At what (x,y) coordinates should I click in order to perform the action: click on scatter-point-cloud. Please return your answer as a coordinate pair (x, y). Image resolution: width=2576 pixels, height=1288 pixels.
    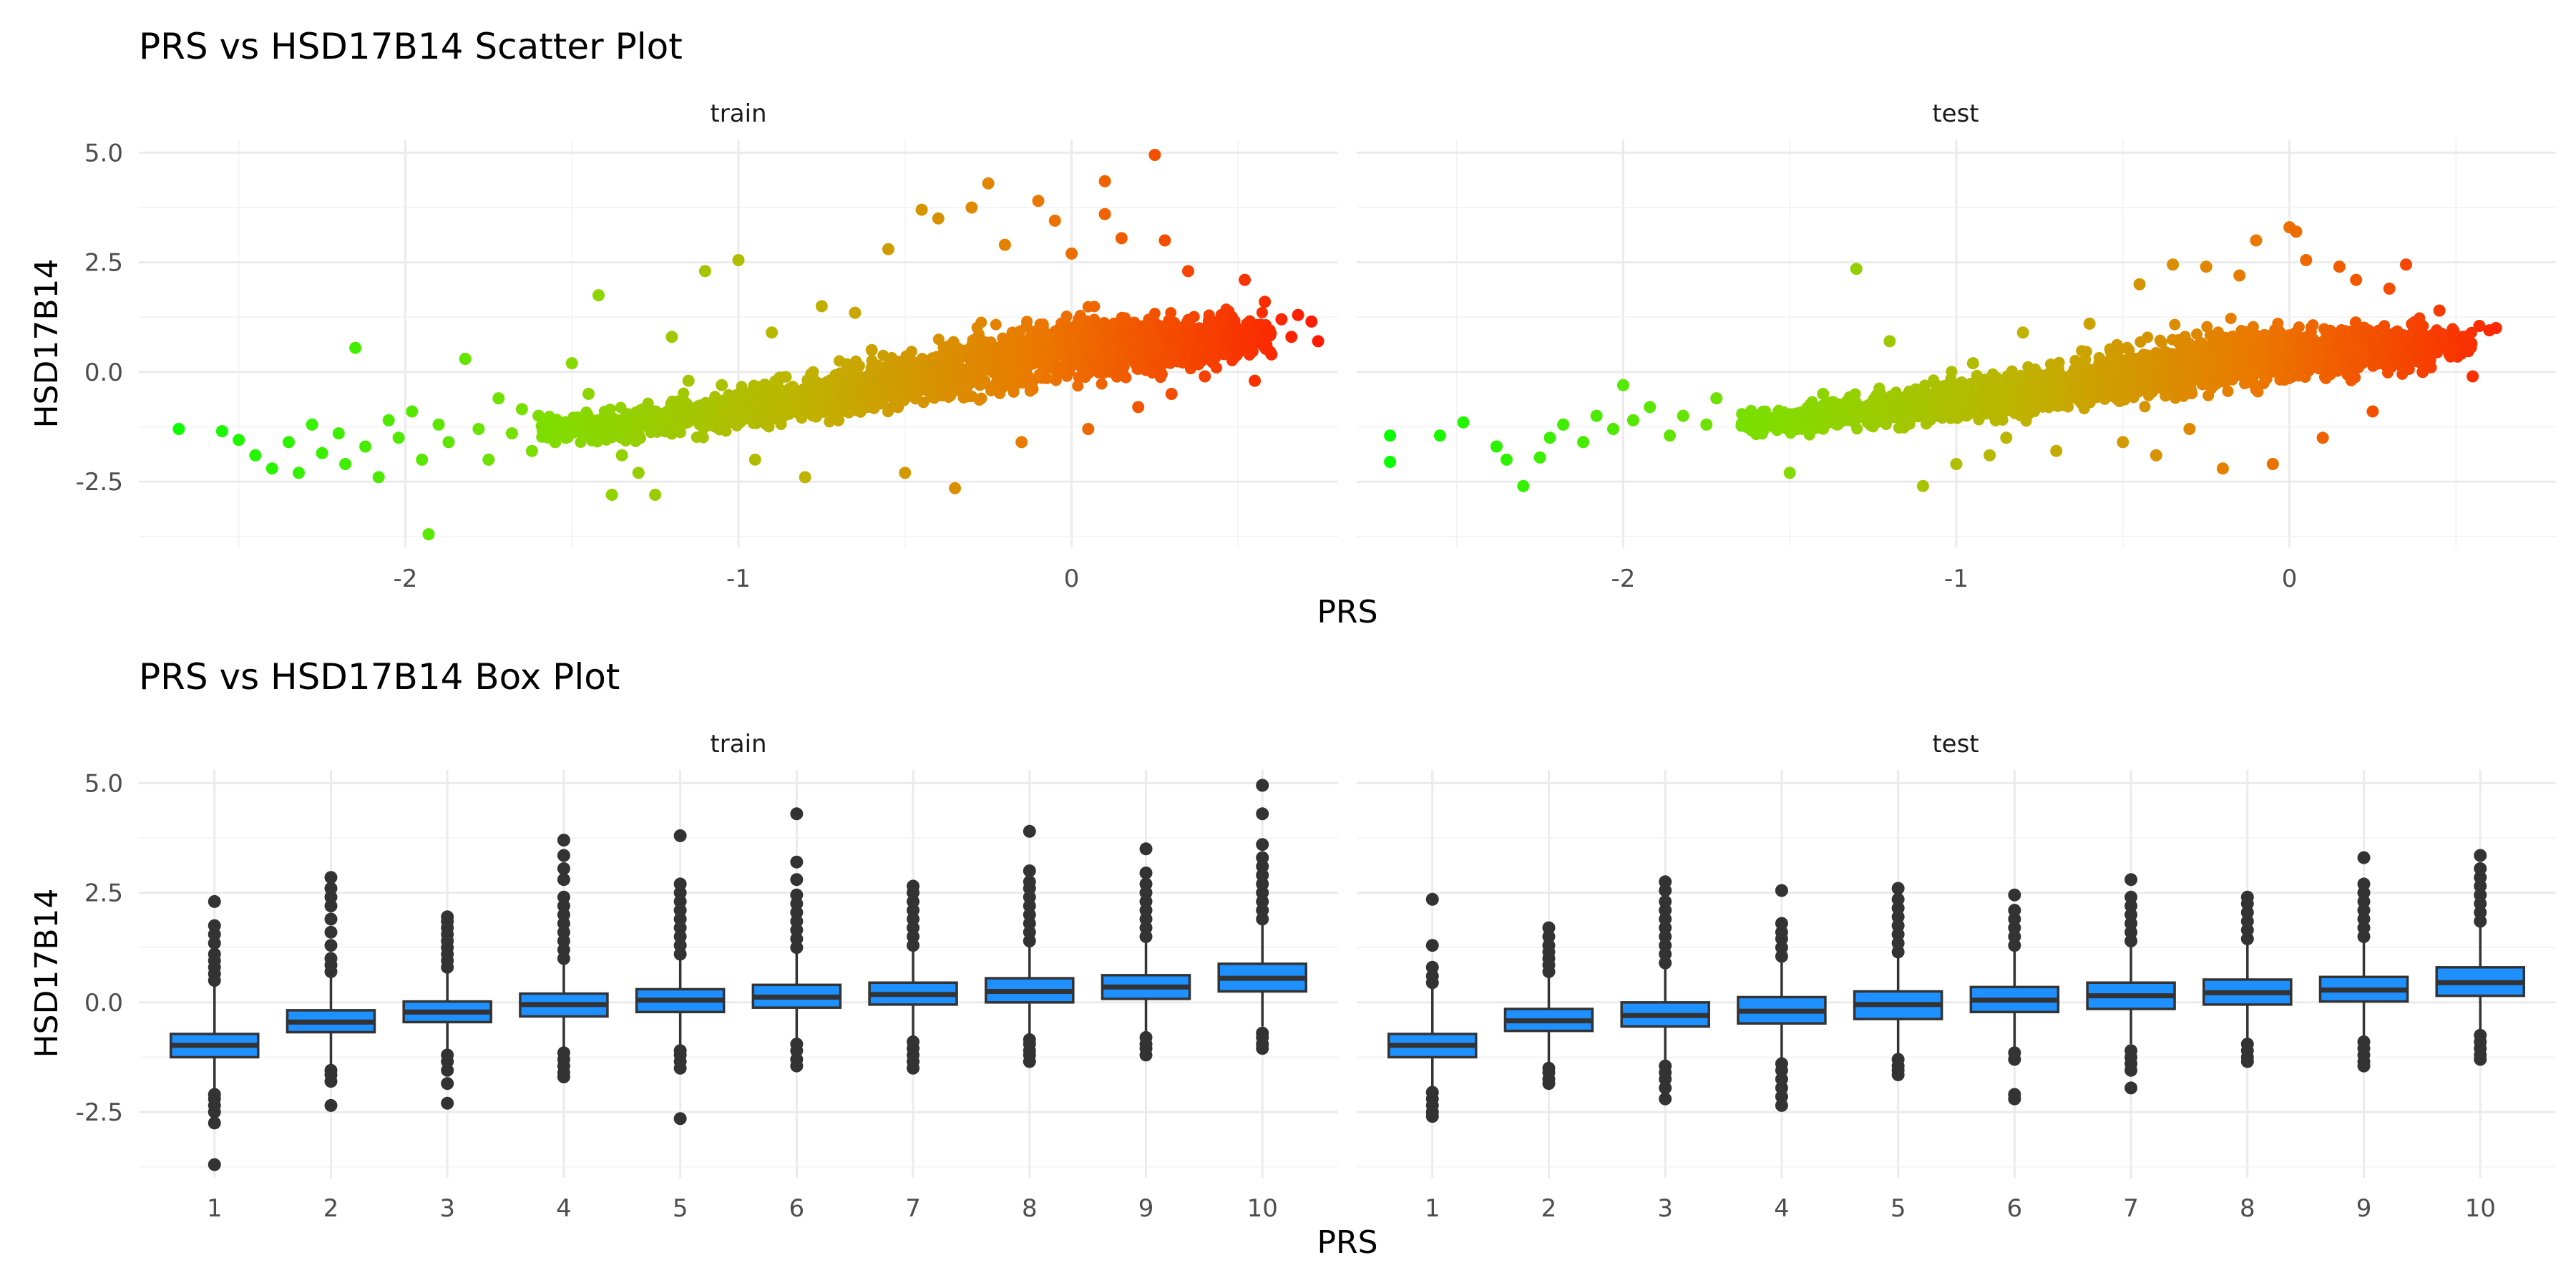
    Looking at the image, I should click on (906, 374).